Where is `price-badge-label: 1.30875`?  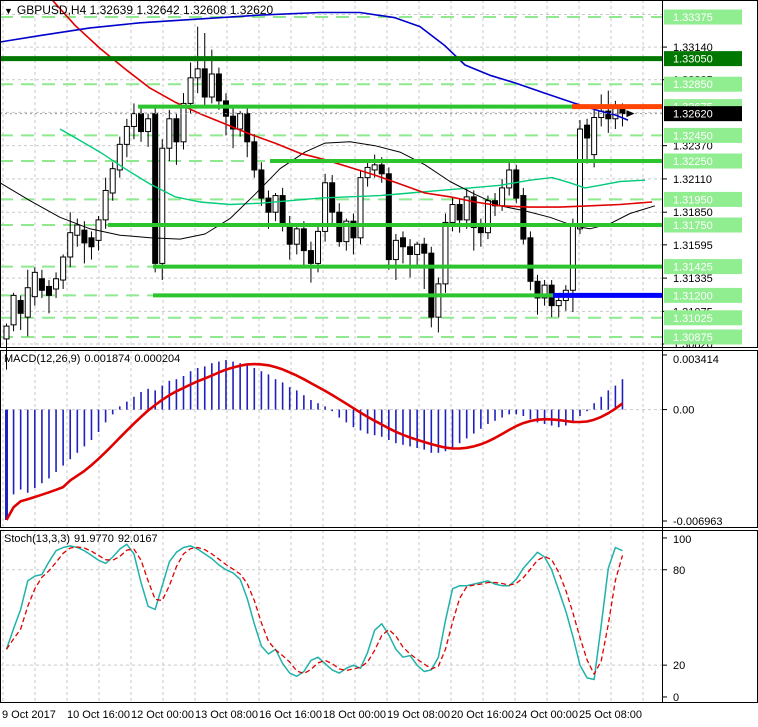
price-badge-label: 1.30875 is located at coordinates (693, 338).